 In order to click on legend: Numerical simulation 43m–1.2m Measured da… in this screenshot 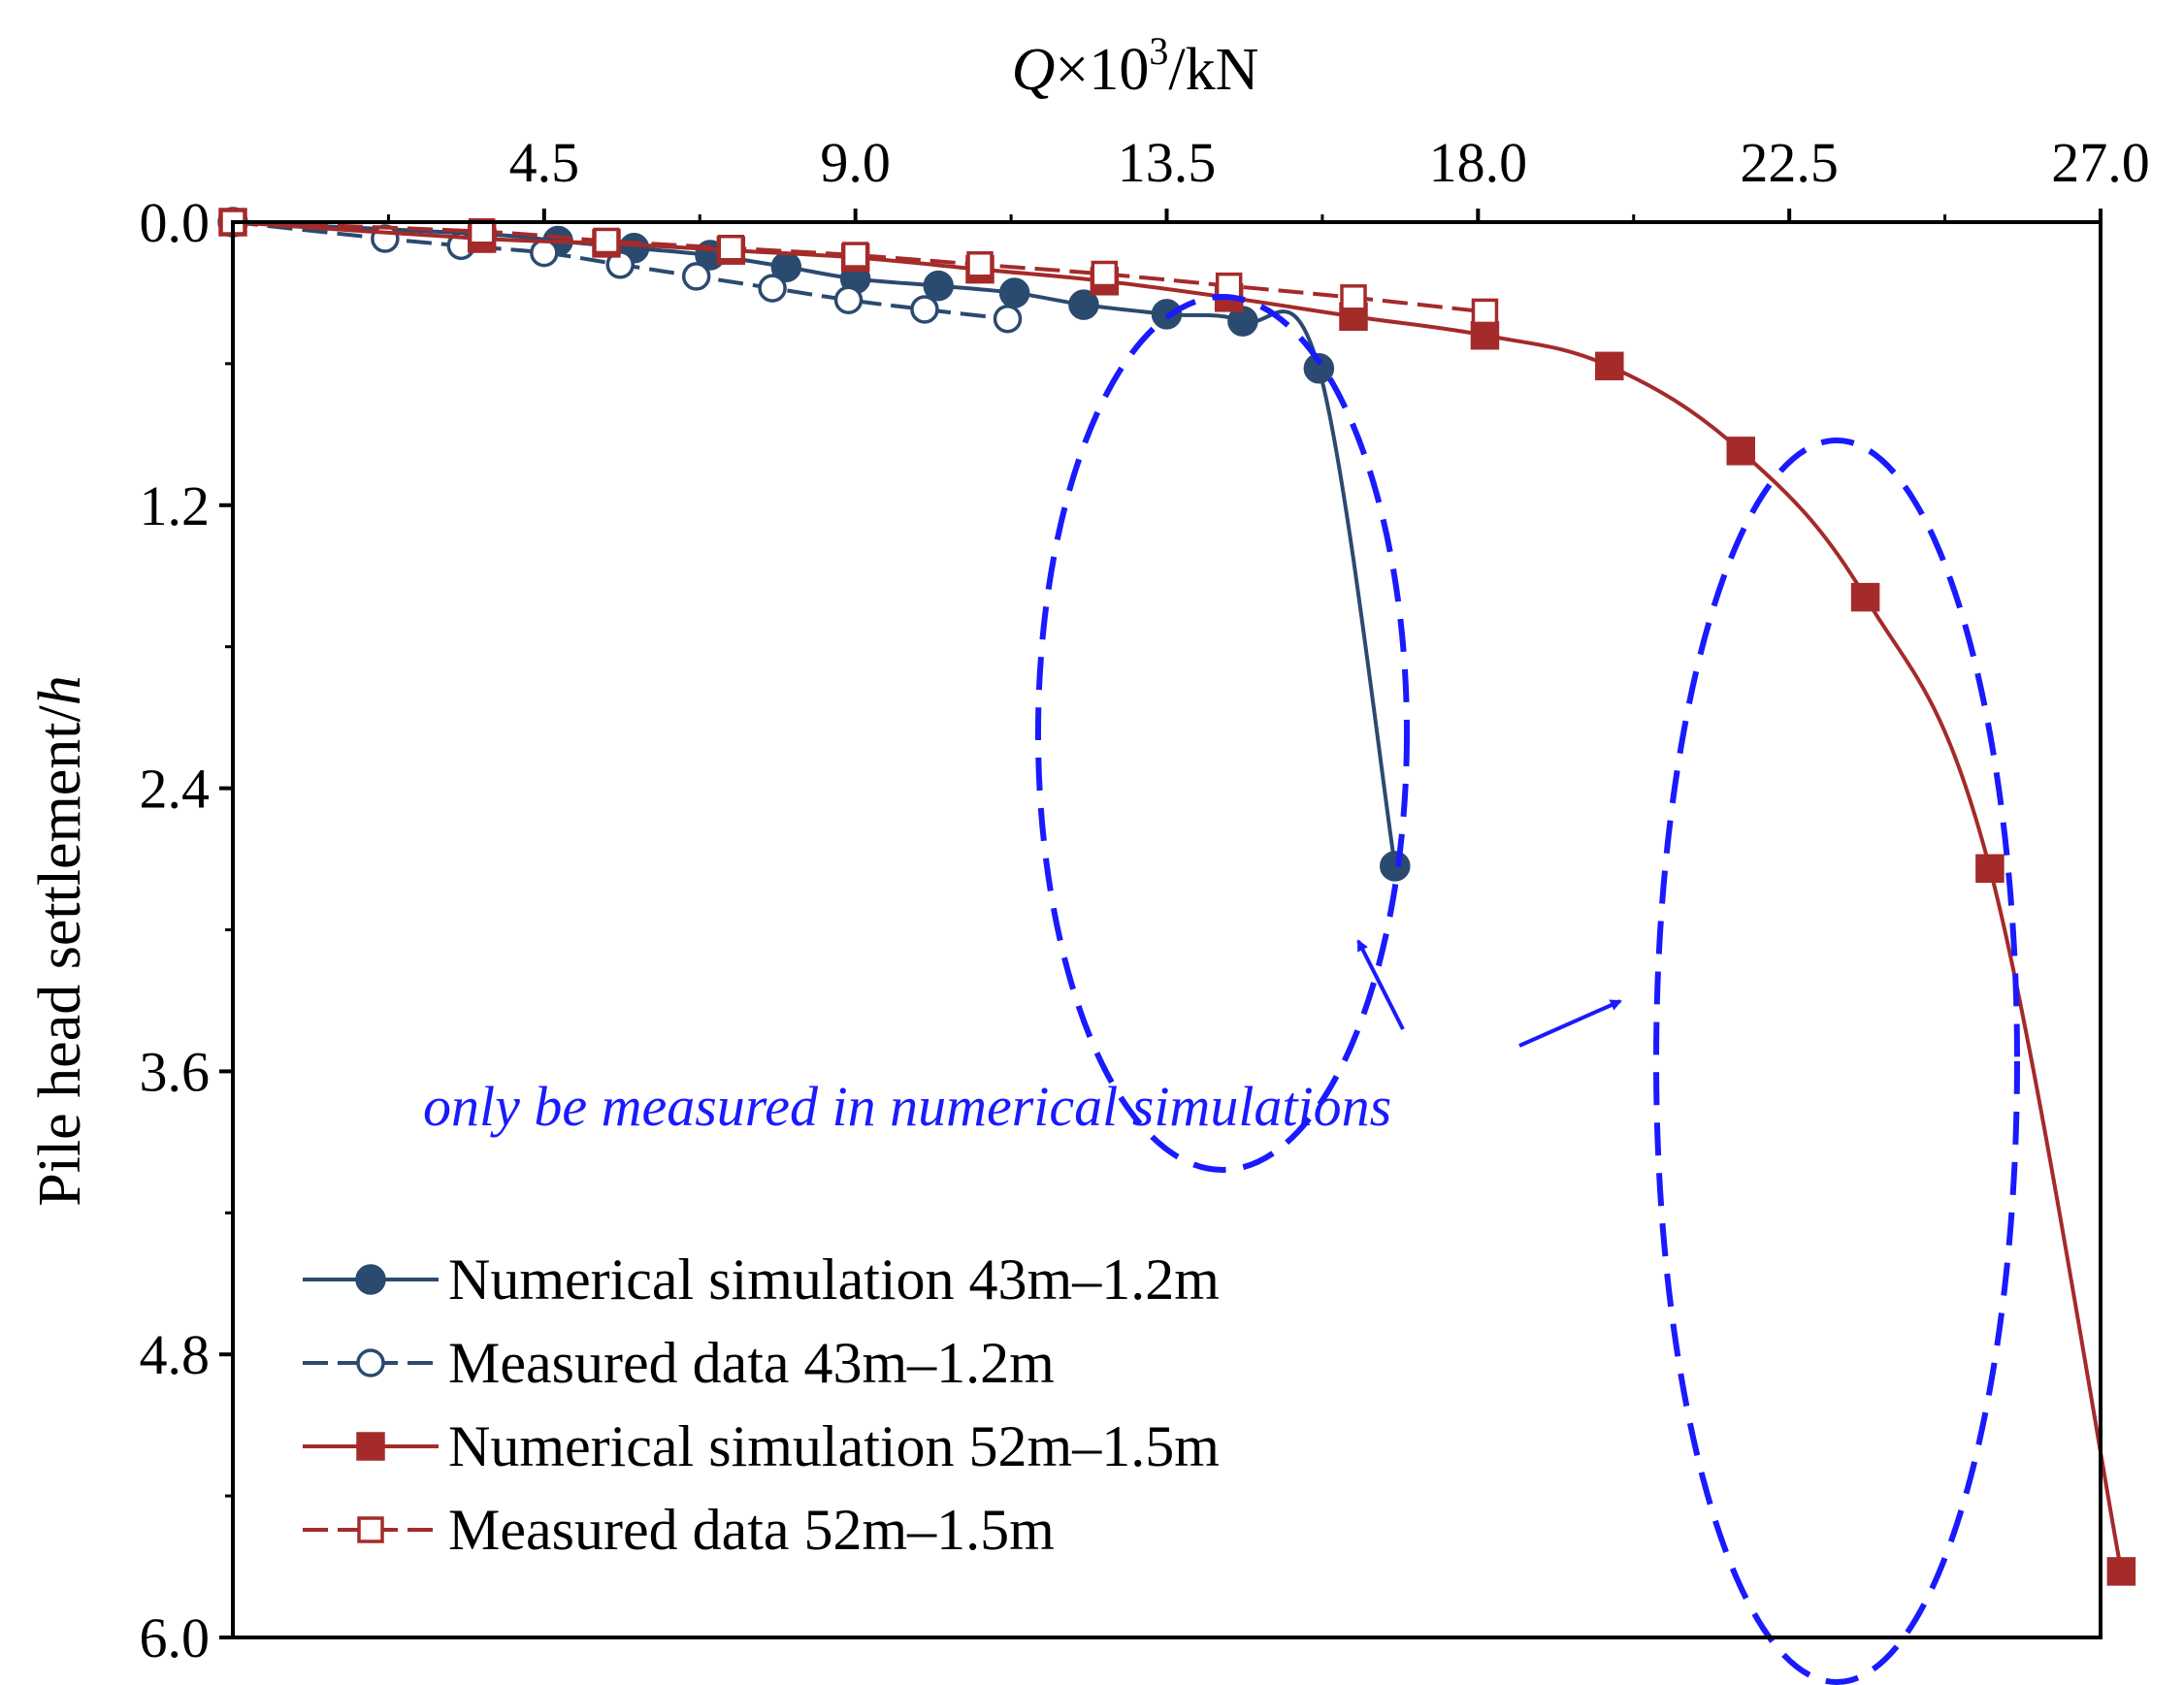, I will do `click(761, 1405)`.